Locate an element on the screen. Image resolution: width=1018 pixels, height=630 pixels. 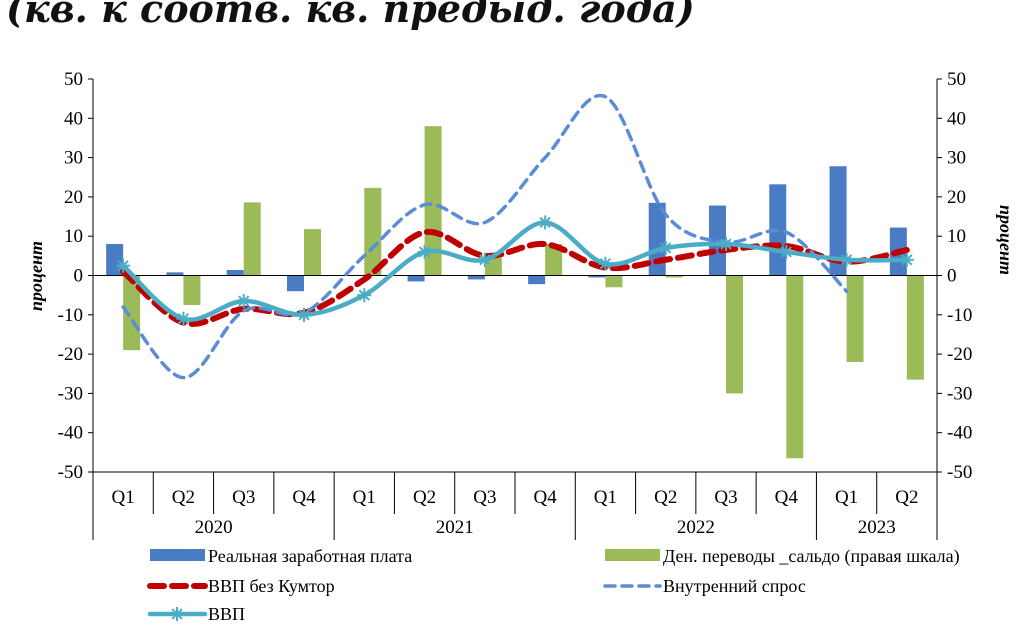
legend-entry: Реальная заработная плата is located at coordinates (281, 556).